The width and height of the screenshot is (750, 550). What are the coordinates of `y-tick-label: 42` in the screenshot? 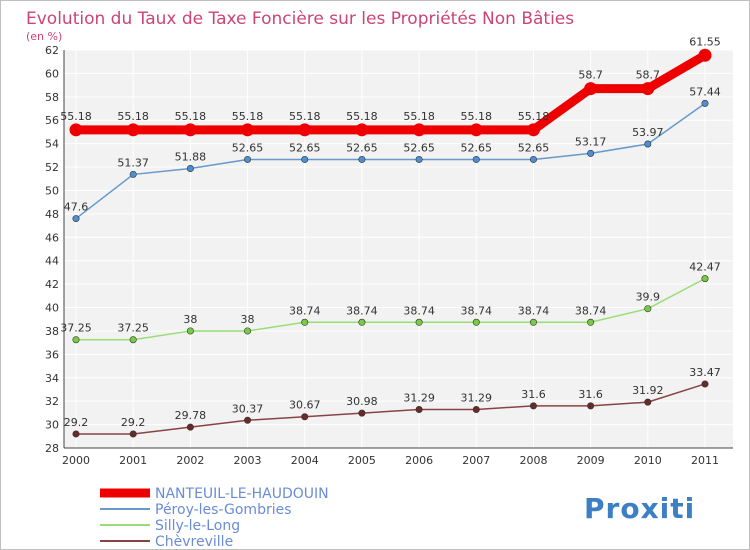 It's located at (52, 284).